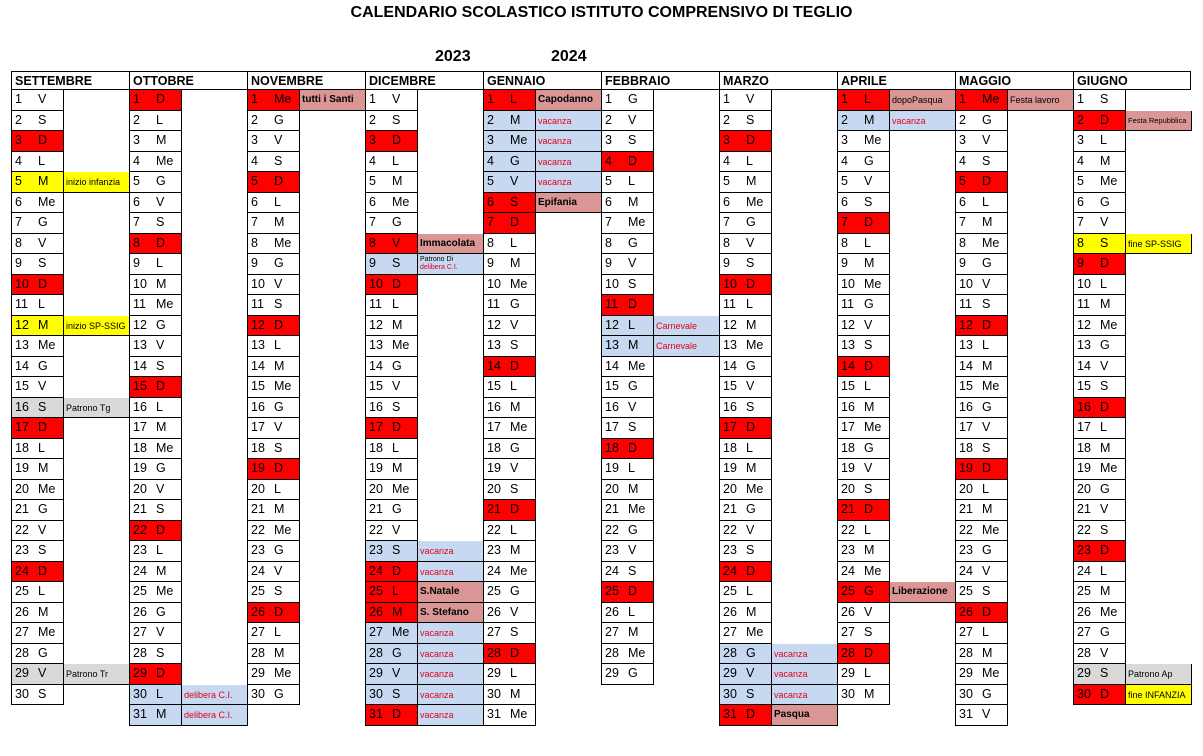 Image resolution: width=1203 pixels, height=756 pixels. What do you see at coordinates (494, 693) in the screenshot?
I see `day-number: 30` at bounding box center [494, 693].